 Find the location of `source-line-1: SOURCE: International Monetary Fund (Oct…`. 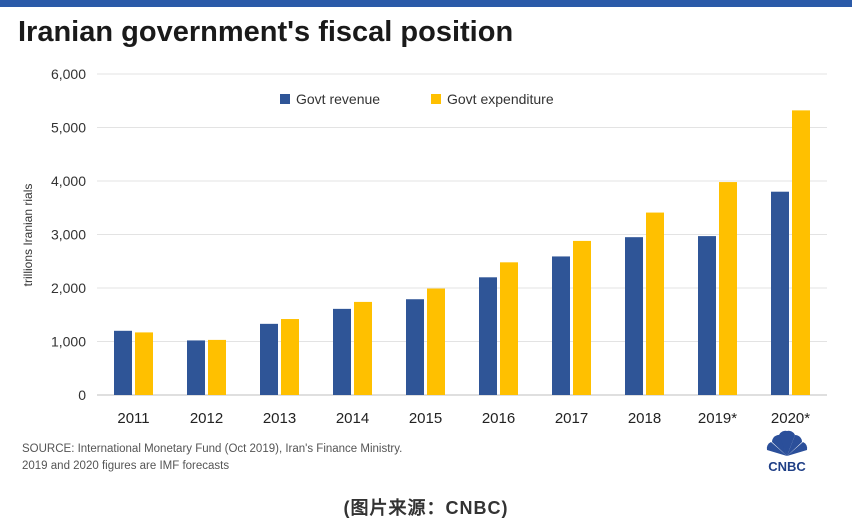

source-line-1: SOURCE: International Monetary Fund (Oct… is located at coordinates (212, 449).